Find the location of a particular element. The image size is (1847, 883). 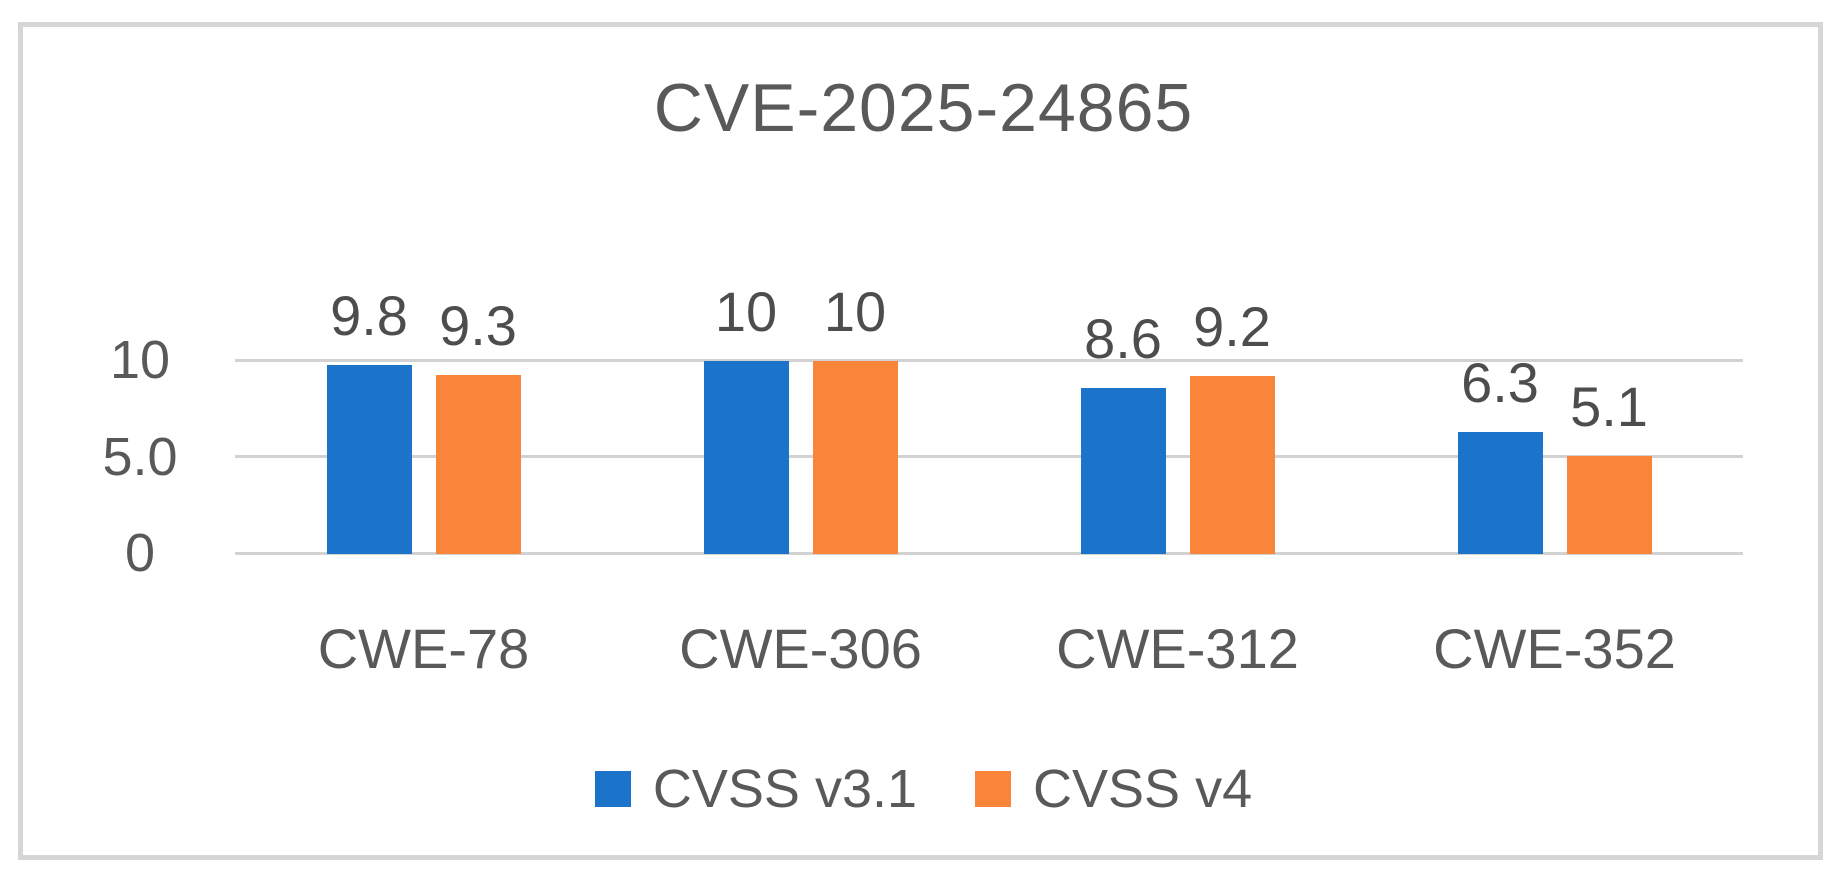

bar-value-label: 9.8 is located at coordinates (369, 315).